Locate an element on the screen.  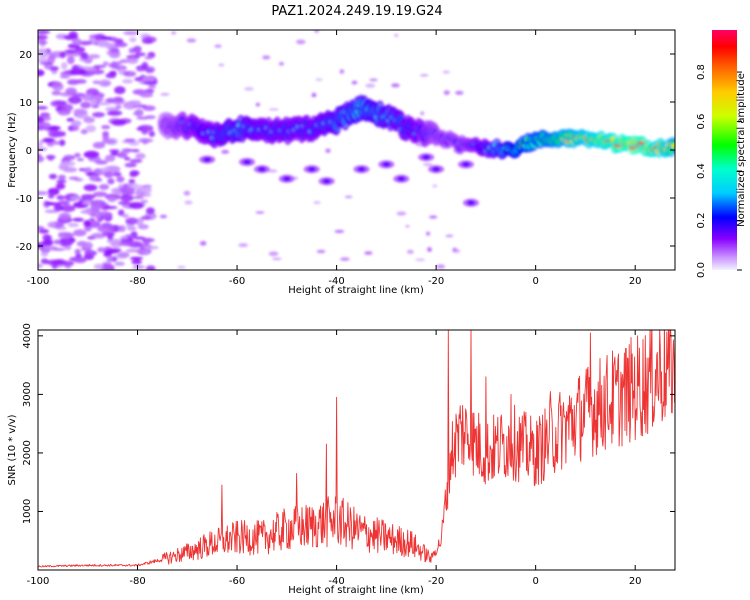
x-tick-label: -80 is located at coordinates (137, 281).